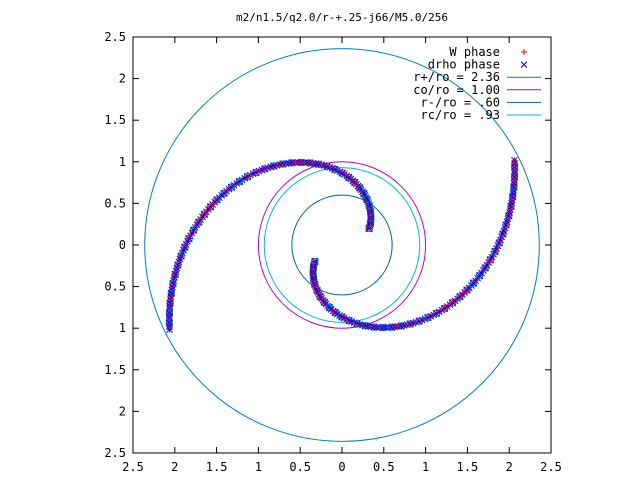 The width and height of the screenshot is (640, 480). What do you see at coordinates (341, 467) in the screenshot?
I see `x-tick-label: 0` at bounding box center [341, 467].